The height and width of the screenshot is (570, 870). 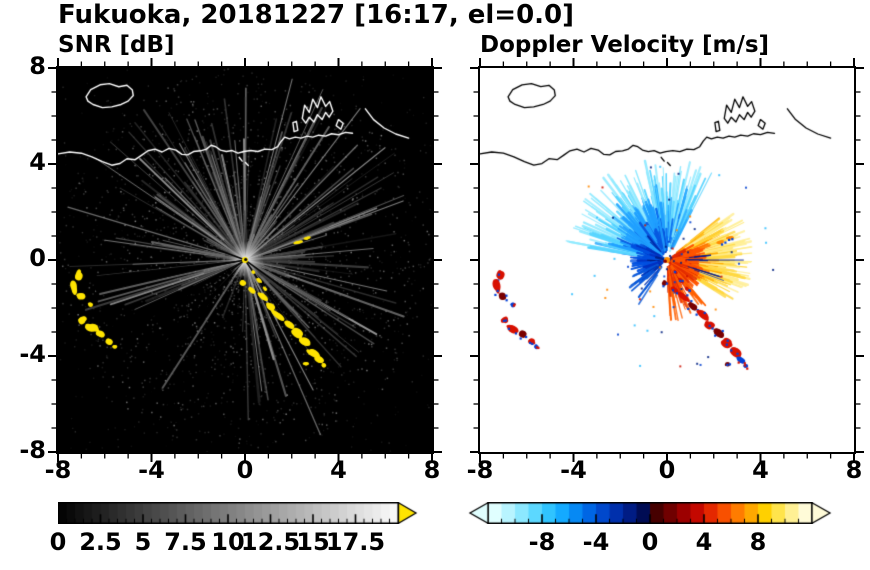 I want to click on y-tick-label: -8, so click(x=32, y=450).